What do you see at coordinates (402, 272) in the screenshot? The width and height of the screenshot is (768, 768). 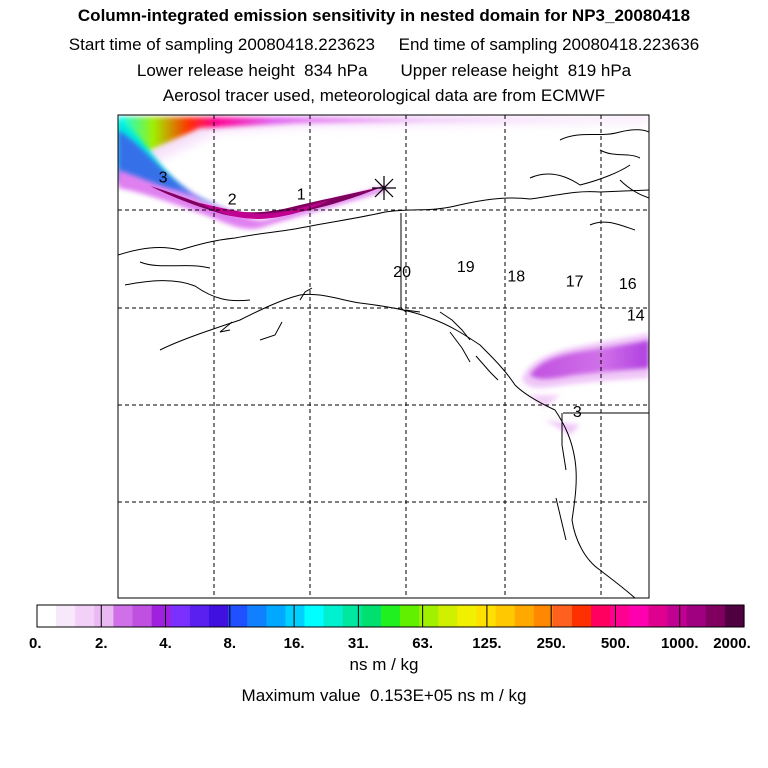 I see `trajectory-label-3: 20` at bounding box center [402, 272].